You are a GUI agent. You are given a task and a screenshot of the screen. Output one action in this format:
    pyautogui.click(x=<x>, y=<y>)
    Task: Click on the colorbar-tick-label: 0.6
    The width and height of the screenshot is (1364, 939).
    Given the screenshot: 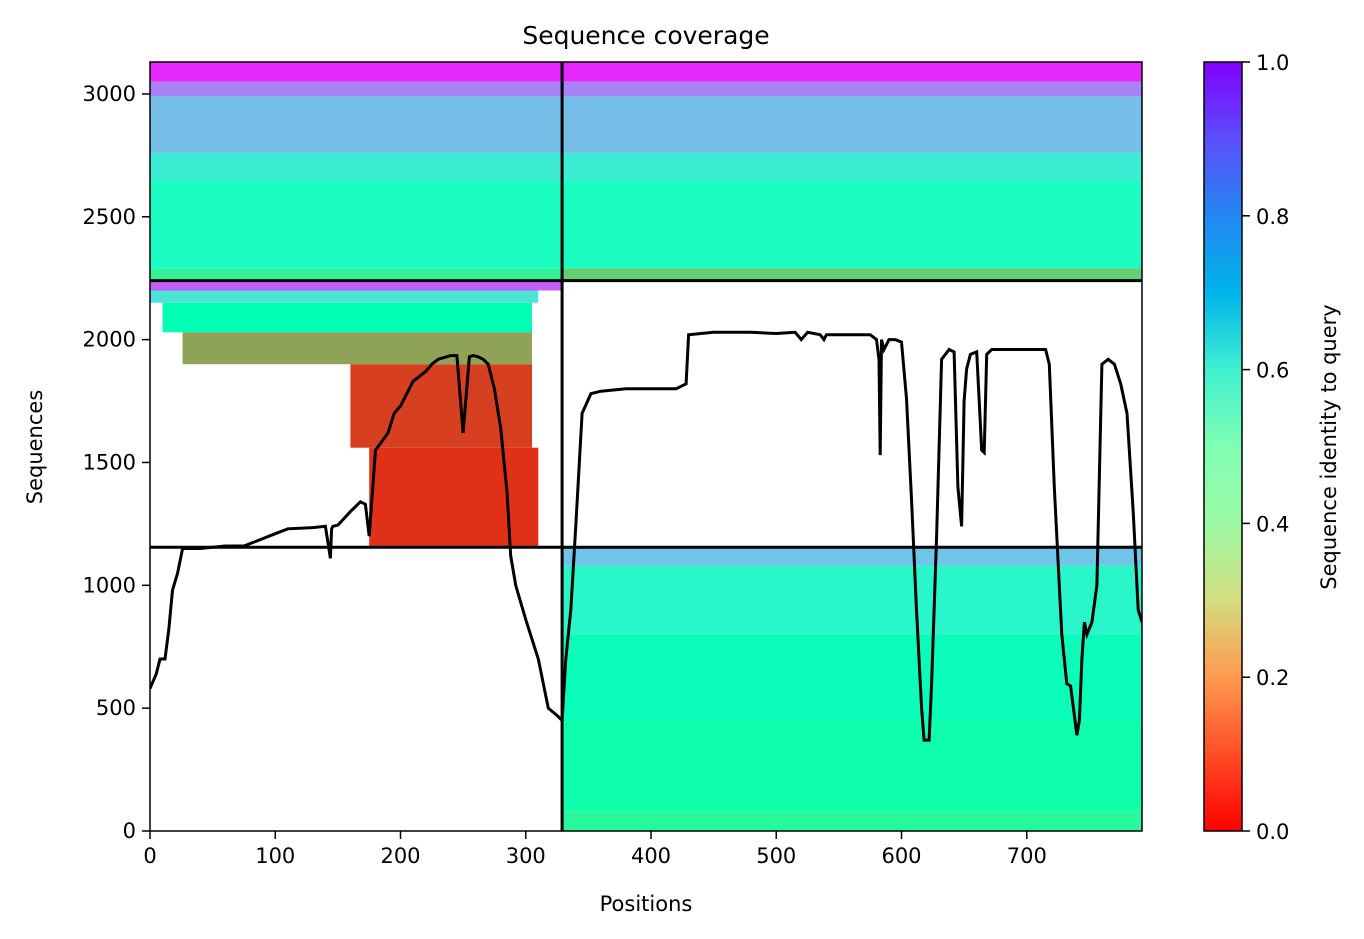 What is the action you would take?
    pyautogui.click(x=1272, y=371)
    